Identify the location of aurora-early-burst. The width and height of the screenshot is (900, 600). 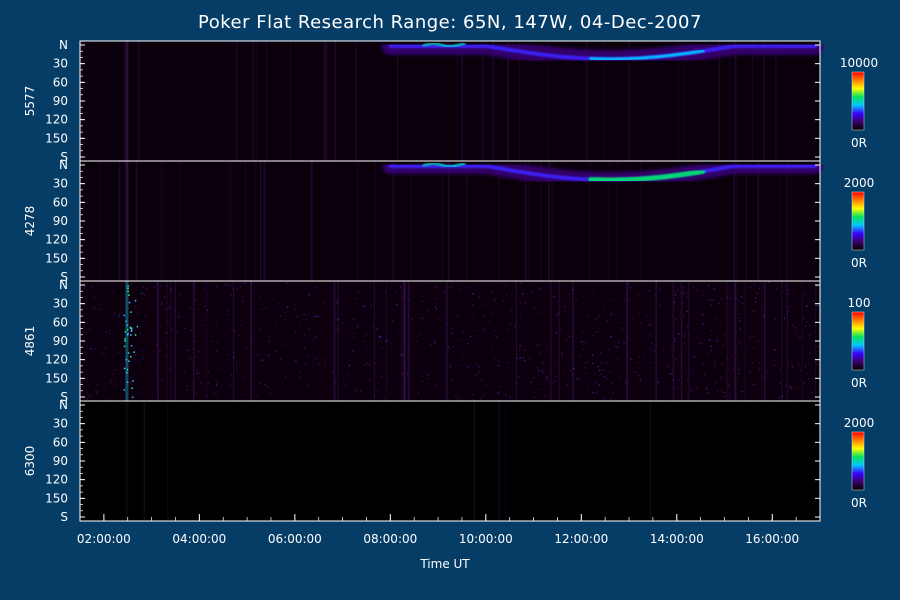
(444, 45).